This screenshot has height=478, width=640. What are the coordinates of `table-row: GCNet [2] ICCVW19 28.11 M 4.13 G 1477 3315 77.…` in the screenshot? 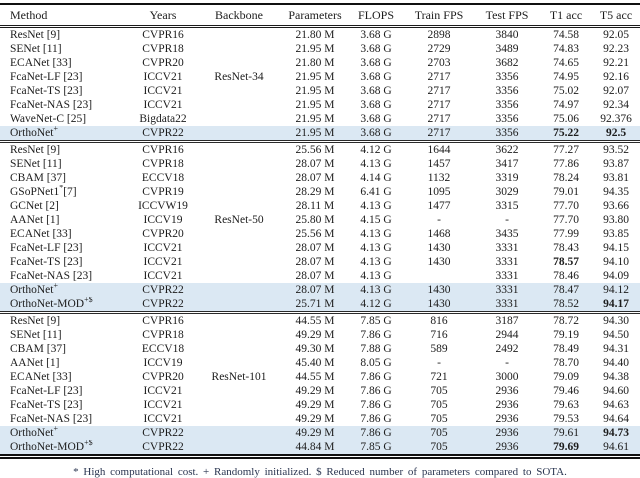 It's located at (320, 206).